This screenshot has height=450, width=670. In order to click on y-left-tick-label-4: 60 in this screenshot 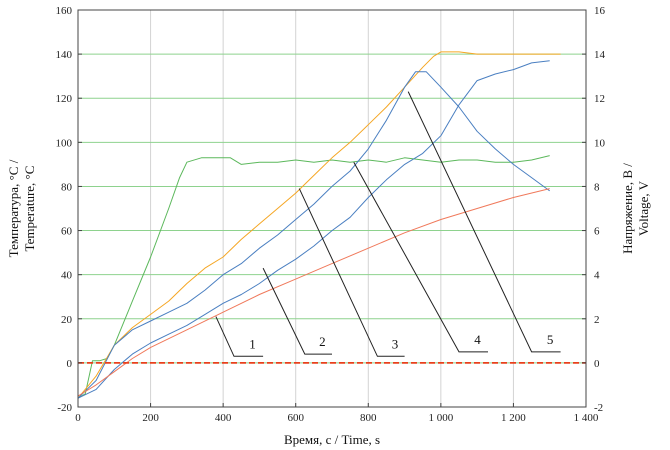, I will do `click(67, 232)`.